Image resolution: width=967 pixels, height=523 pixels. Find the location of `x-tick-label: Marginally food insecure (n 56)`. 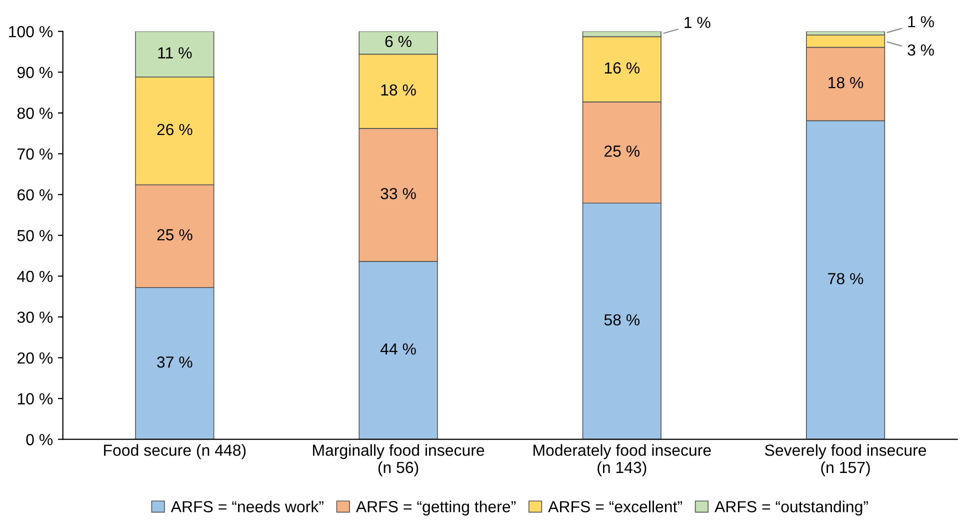

x-tick-label: Marginally food insecure (n 56) is located at coordinates (398, 460).